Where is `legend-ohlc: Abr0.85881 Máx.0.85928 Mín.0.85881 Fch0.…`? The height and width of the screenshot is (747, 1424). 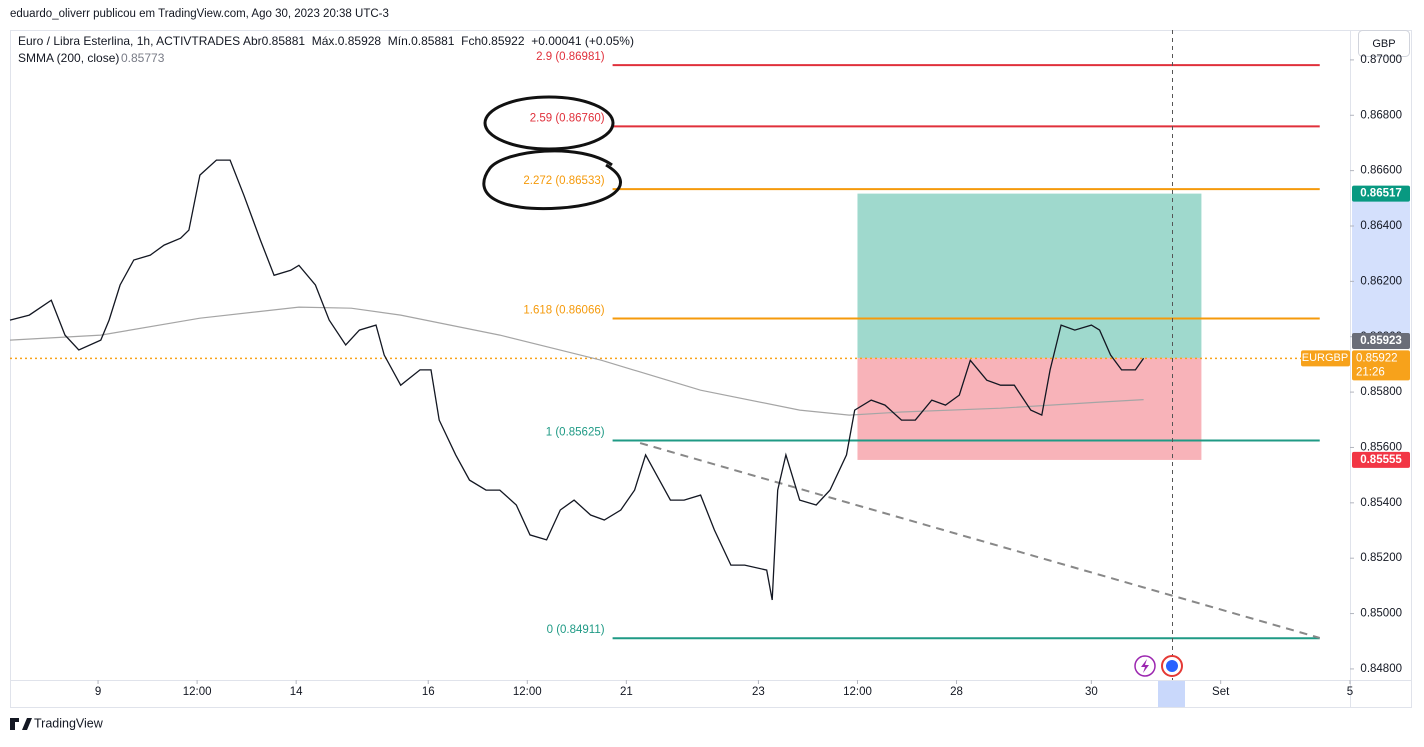
legend-ohlc: Abr0.85881 Máx.0.85928 Mín.0.85881 Fch0.… is located at coordinates (438, 41).